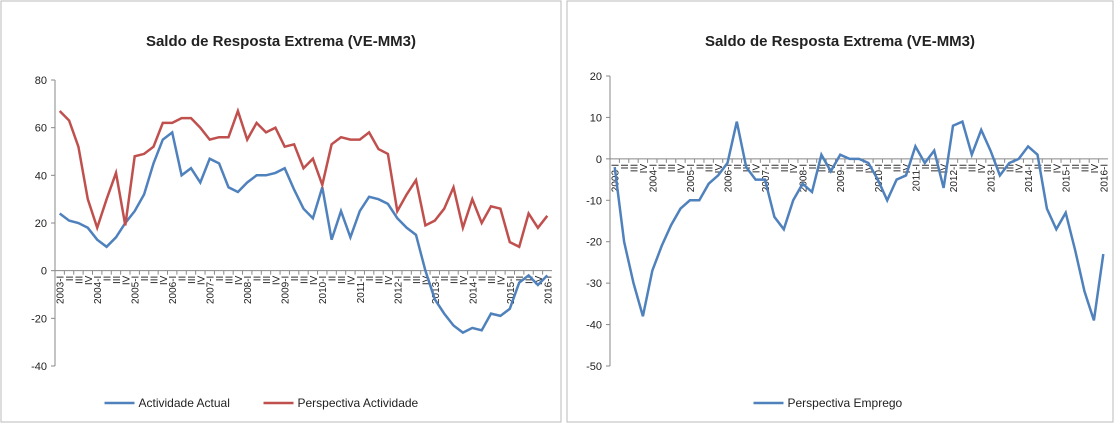 This screenshot has width=1115, height=428. What do you see at coordinates (41, 129) in the screenshot?
I see `y-tick-label: 60` at bounding box center [41, 129].